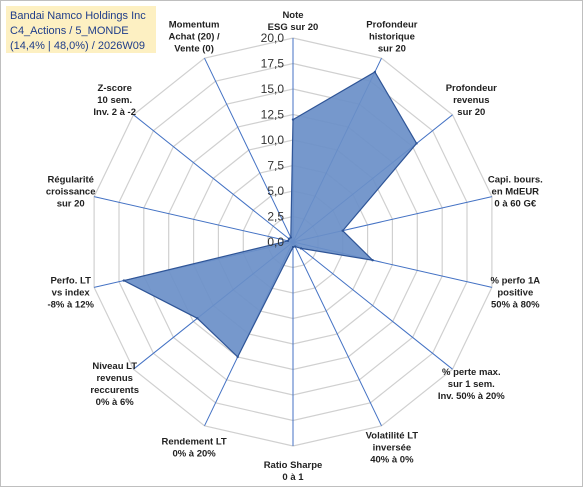 The image size is (583, 487). I want to click on axis-label-3-line-1: en MdEUR, so click(516, 191).